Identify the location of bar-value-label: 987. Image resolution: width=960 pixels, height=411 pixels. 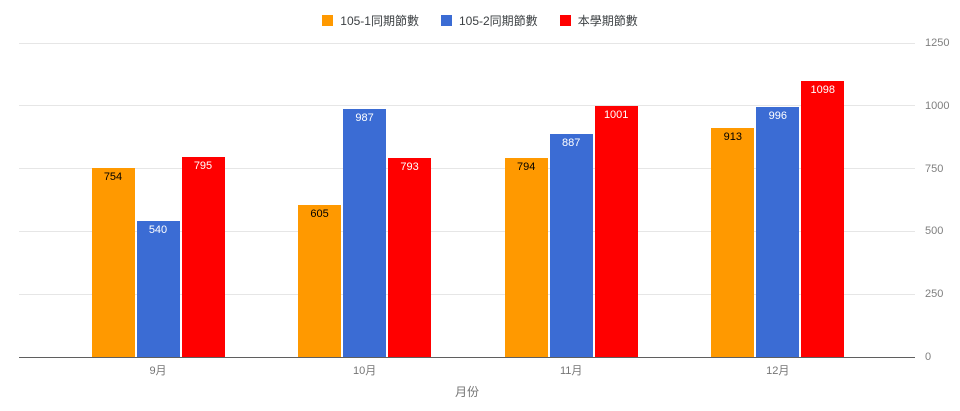
(364, 118).